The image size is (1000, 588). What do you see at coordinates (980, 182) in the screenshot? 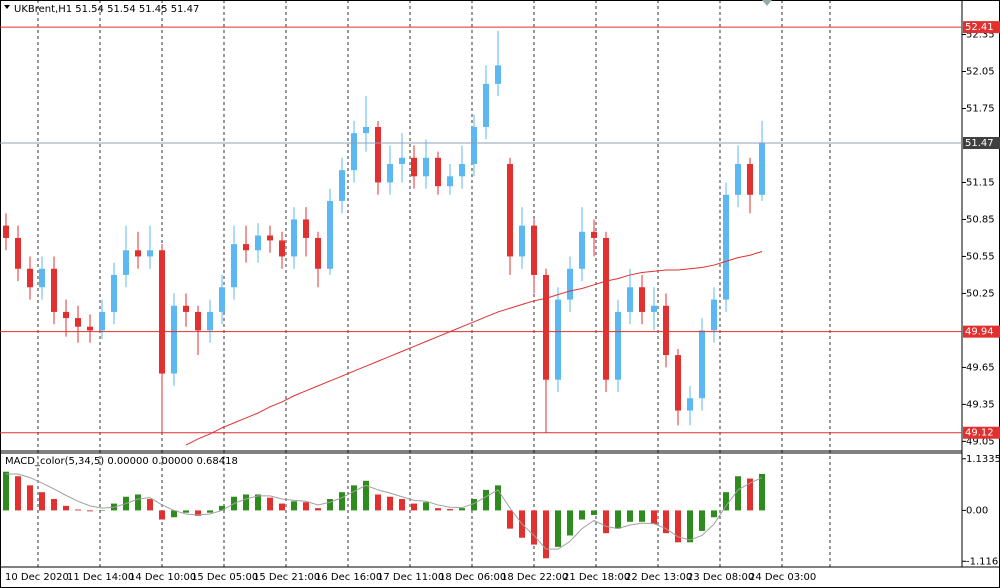
I see `y-tick-label: 51.15` at bounding box center [980, 182].